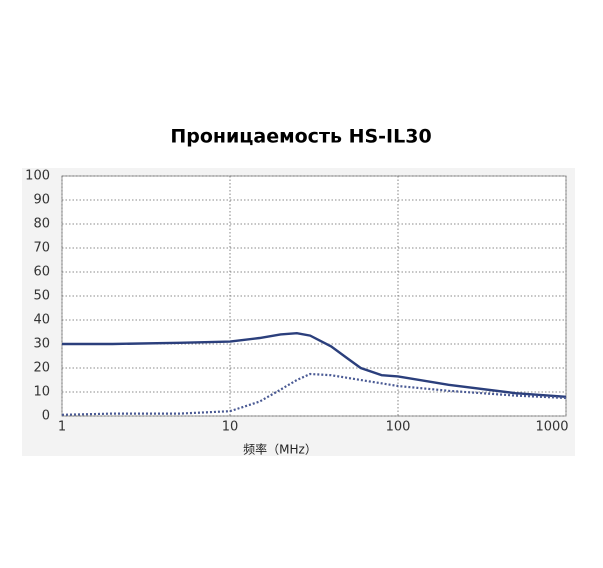 The width and height of the screenshot is (603, 568). Describe the element at coordinates (41, 344) in the screenshot. I see `y-tick-label: 30` at that location.